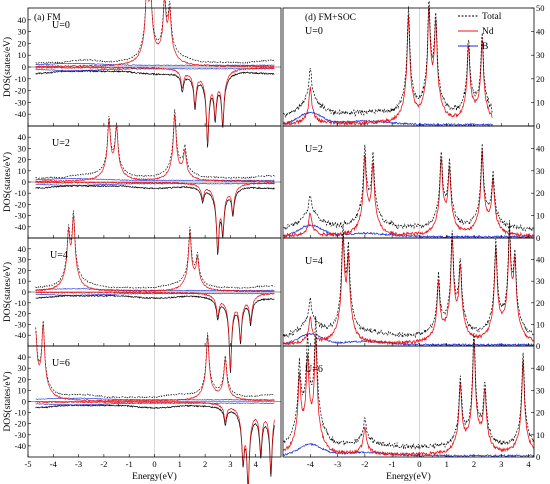 Image resolution: width=550 pixels, height=484 pixels. Describe the element at coordinates (480, 32) in the screenshot. I see `legend: Total Nd B` at that location.